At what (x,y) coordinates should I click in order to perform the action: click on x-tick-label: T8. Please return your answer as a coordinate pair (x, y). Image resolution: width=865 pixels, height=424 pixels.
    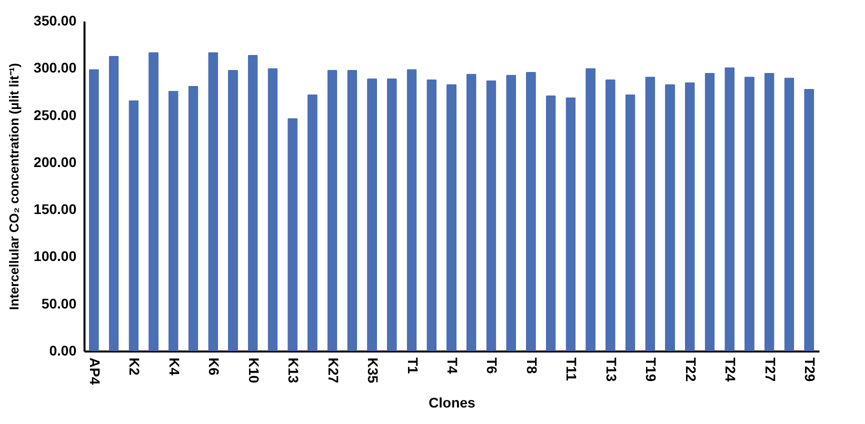
    Looking at the image, I should click on (532, 366).